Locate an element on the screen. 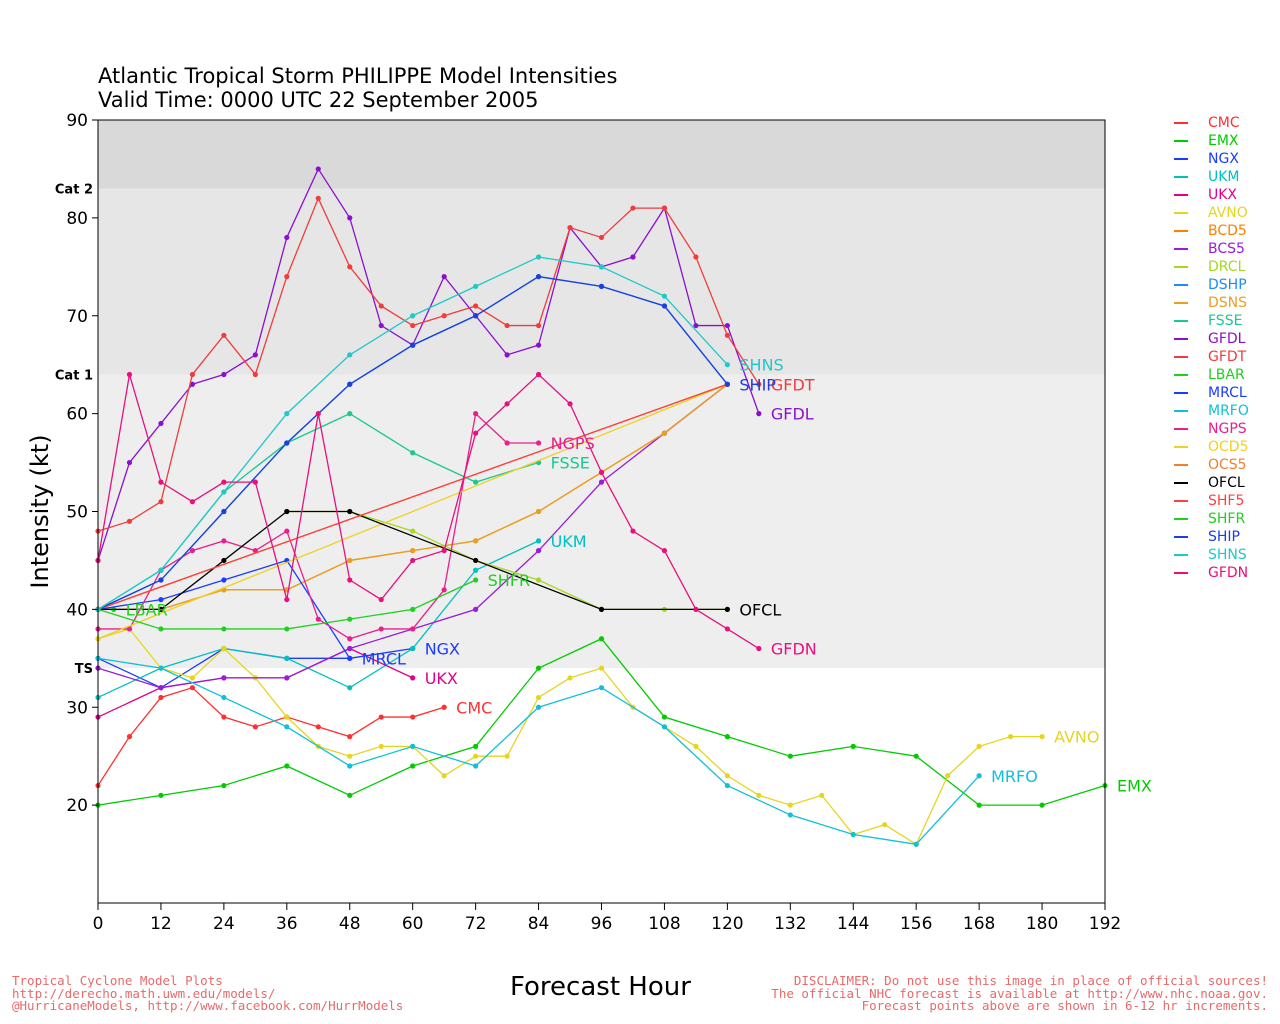 The image size is (1280, 1024). x-tick-label: 24 is located at coordinates (224, 924).